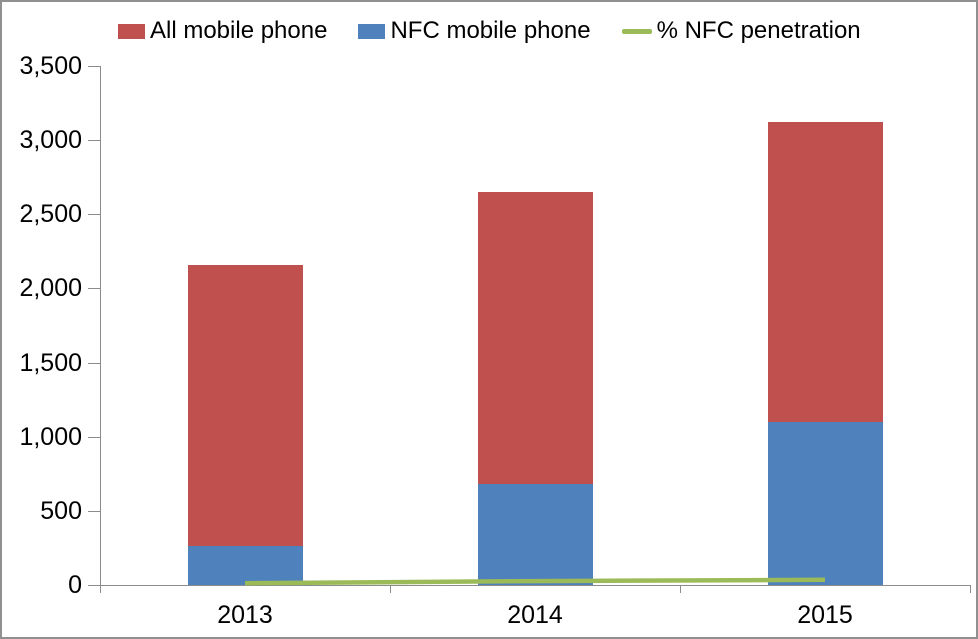  I want to click on y-axis-tick-label: 1,000, so click(50, 436).